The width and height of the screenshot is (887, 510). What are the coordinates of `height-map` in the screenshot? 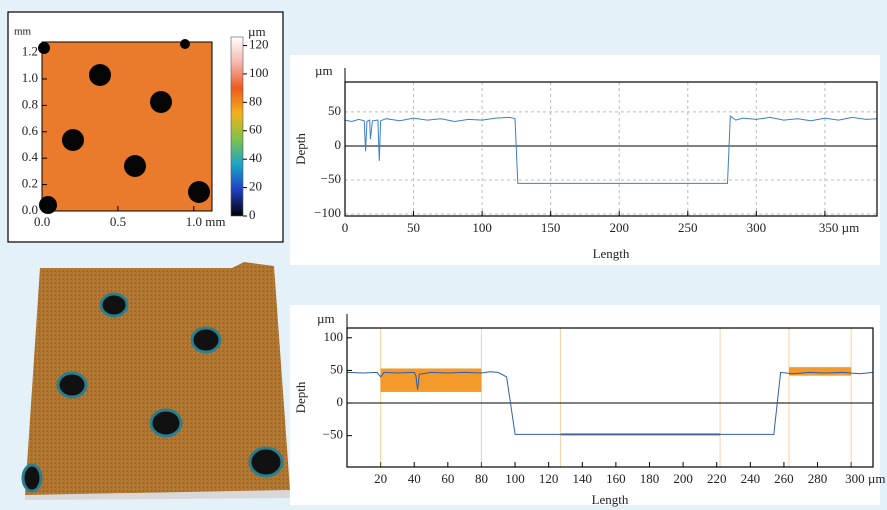 It's located at (125, 126).